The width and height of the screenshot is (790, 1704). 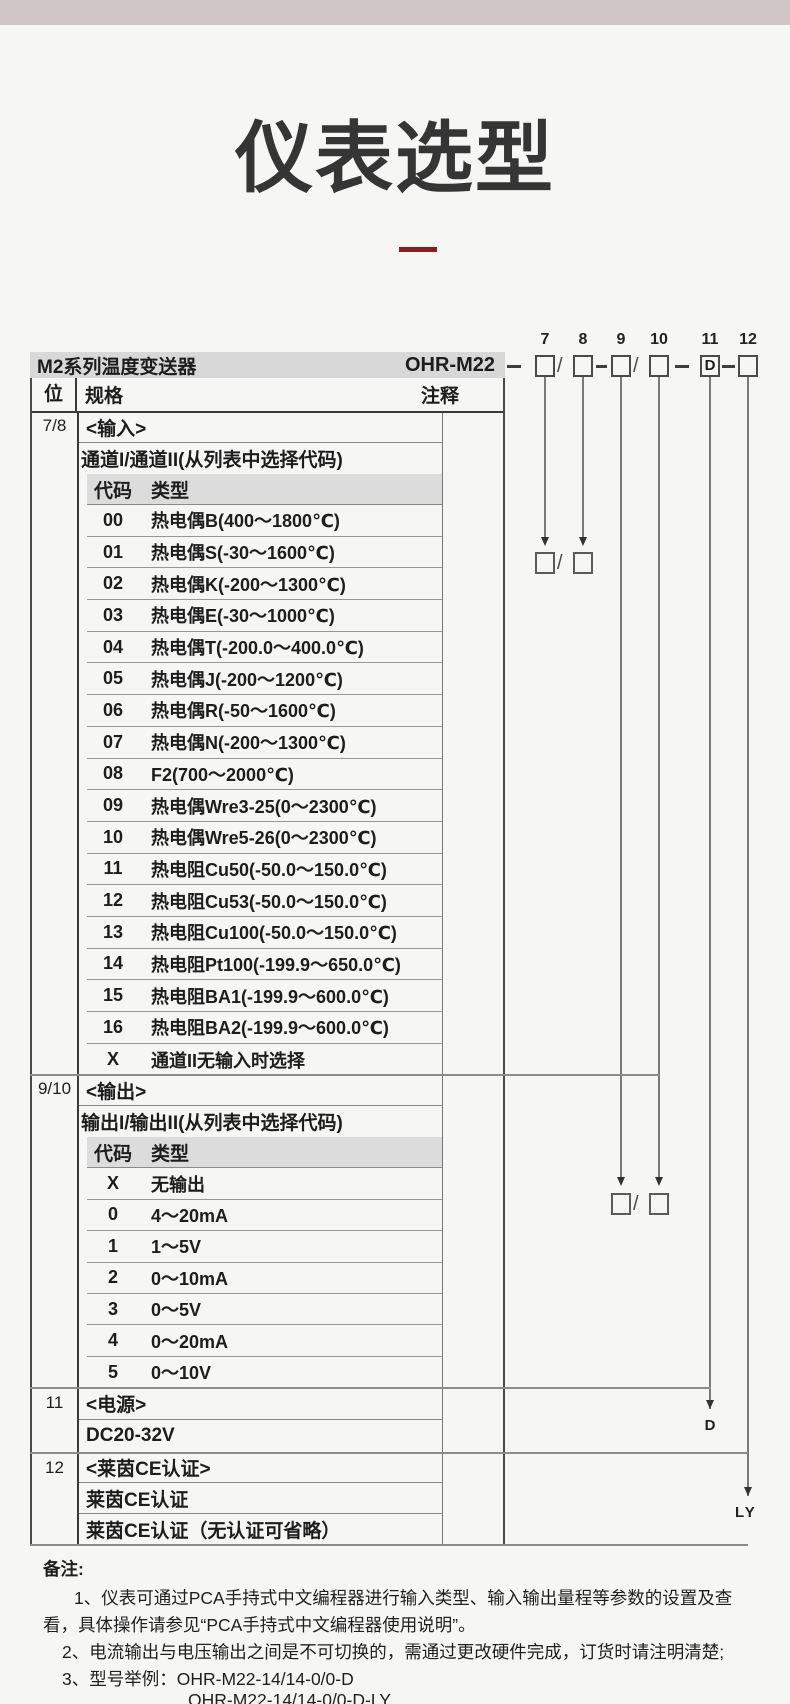 What do you see at coordinates (748, 339) in the screenshot?
I see `digit-label-12: 12` at bounding box center [748, 339].